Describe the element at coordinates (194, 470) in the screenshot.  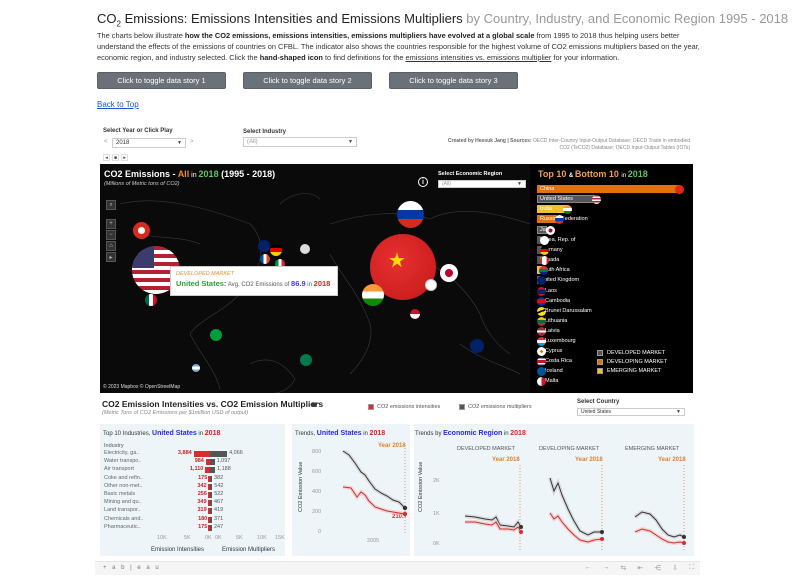
I see `industry-row: Air transport 1,110 1,188` at that location.